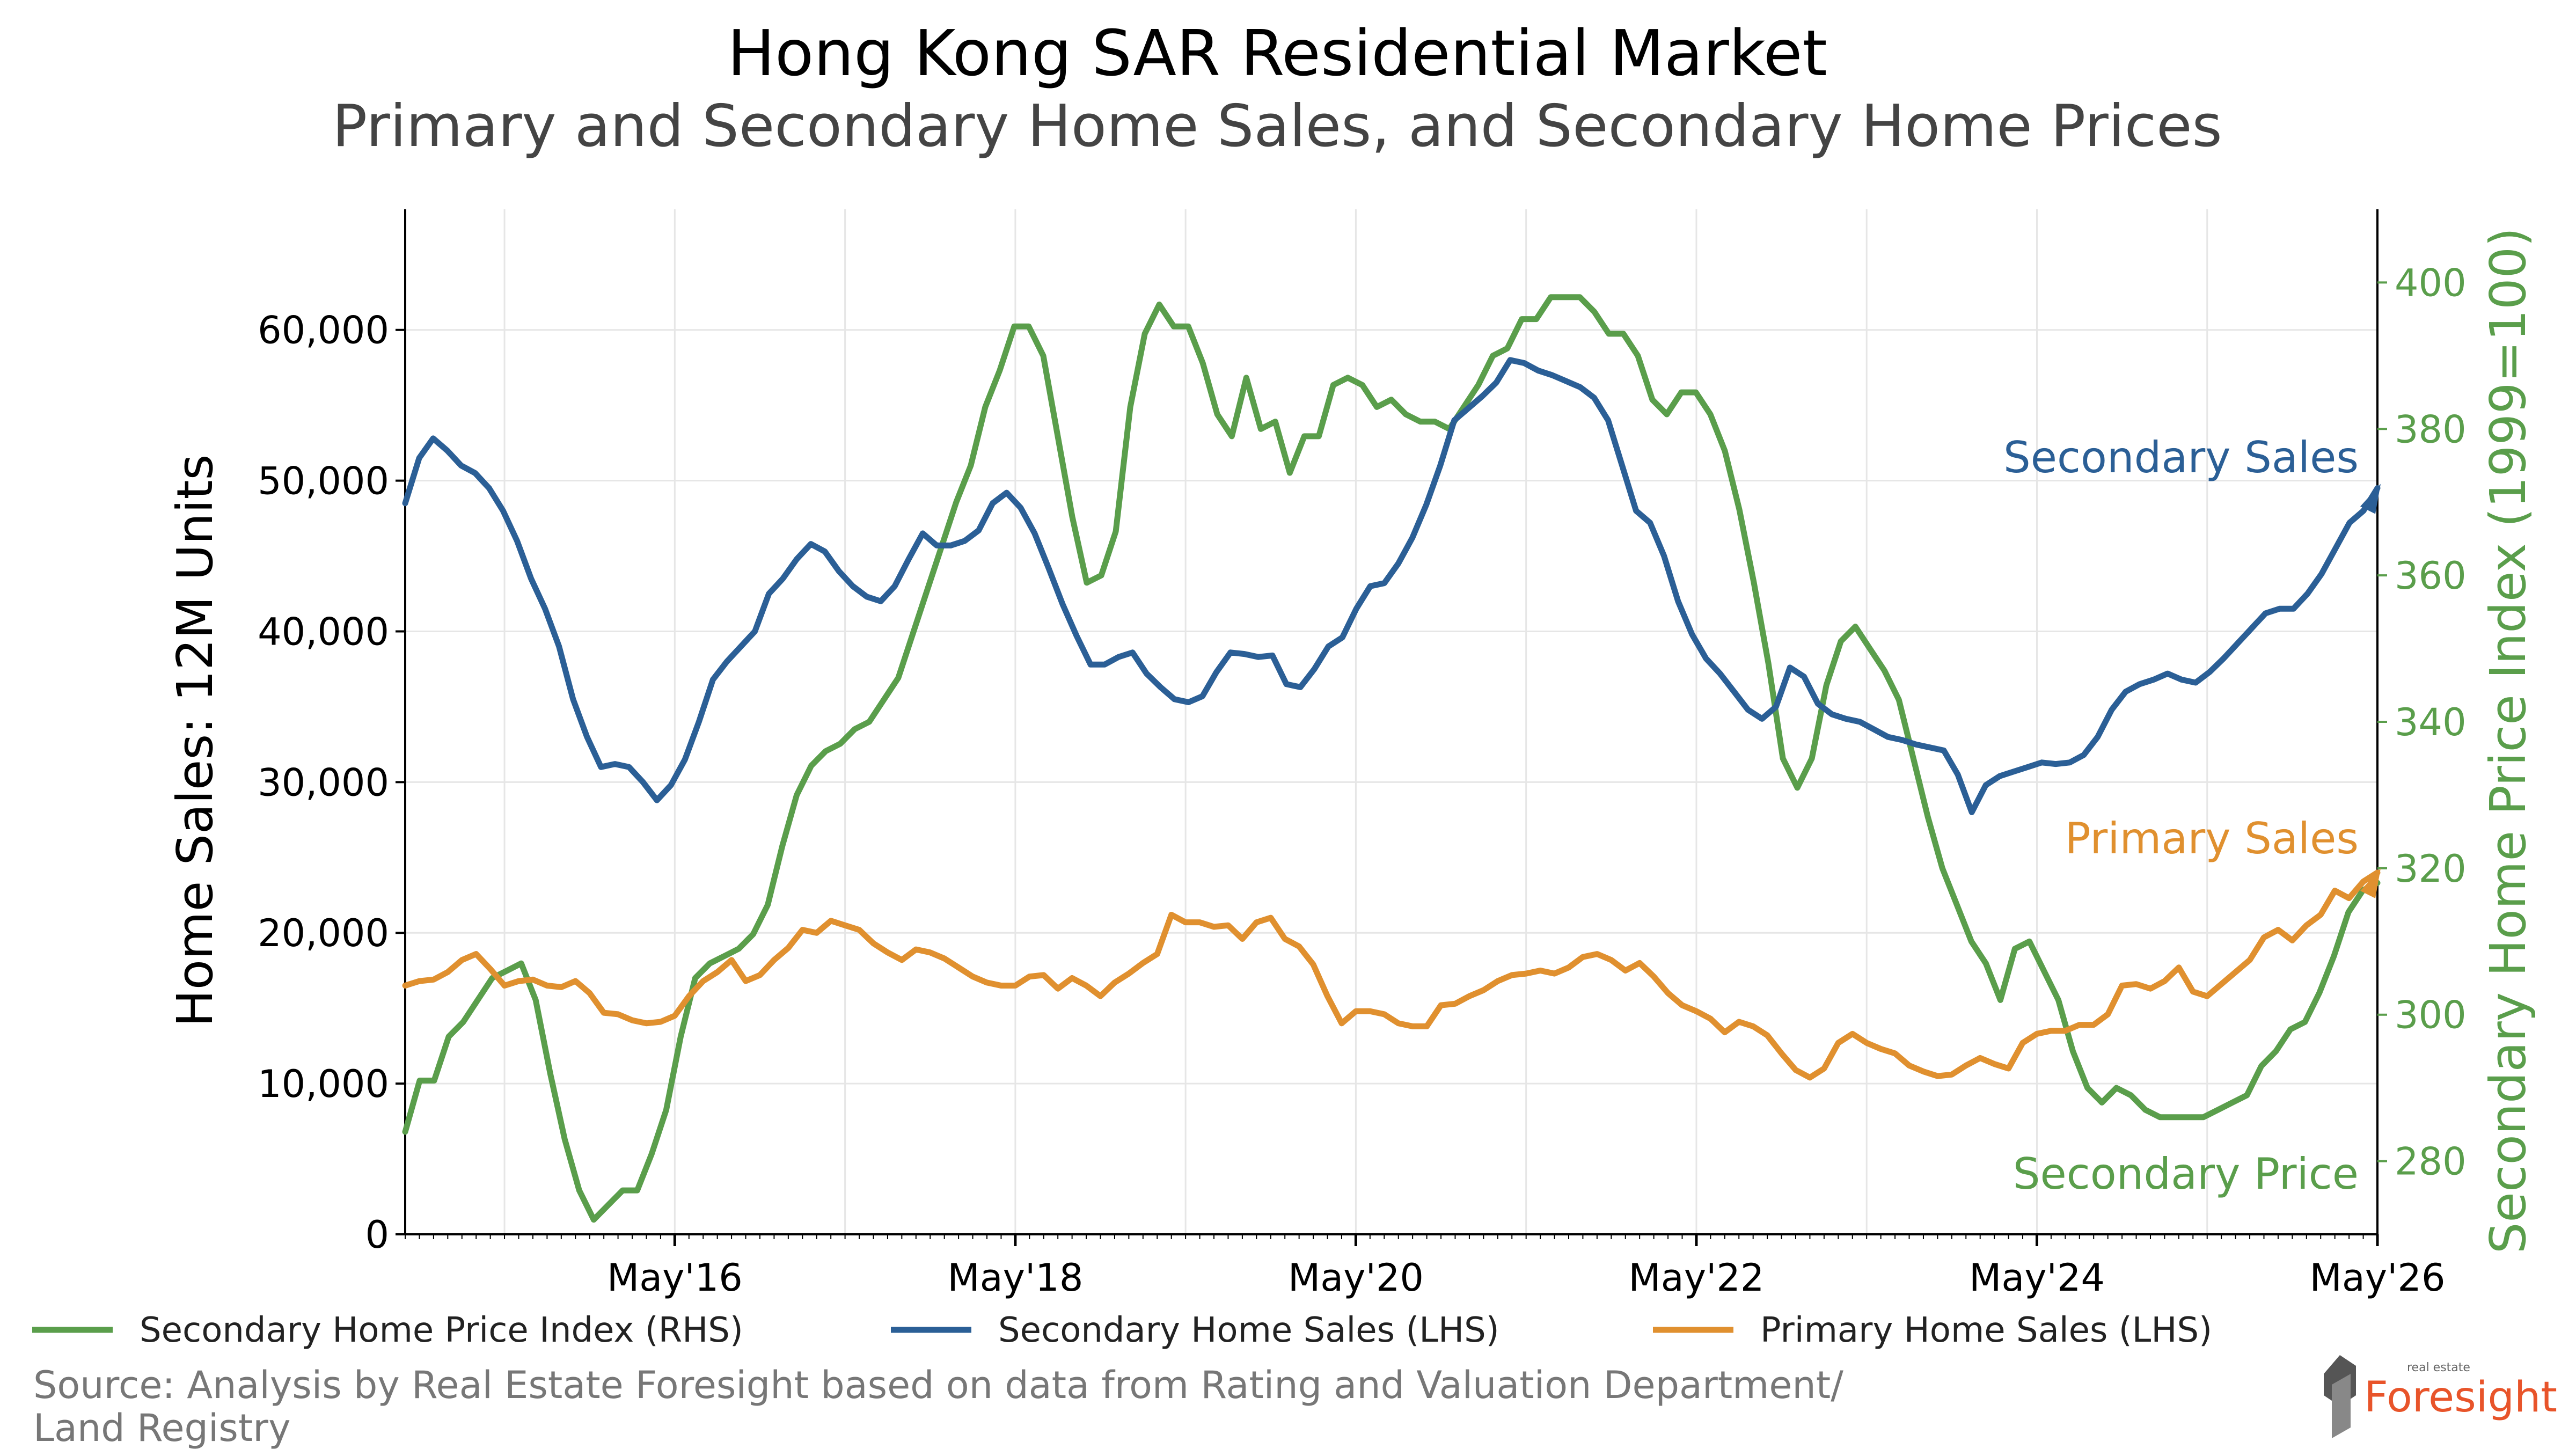 The height and width of the screenshot is (1449, 2576). Describe the element at coordinates (2431, 1015) in the screenshot. I see `y-right-tick-label: 300` at that location.